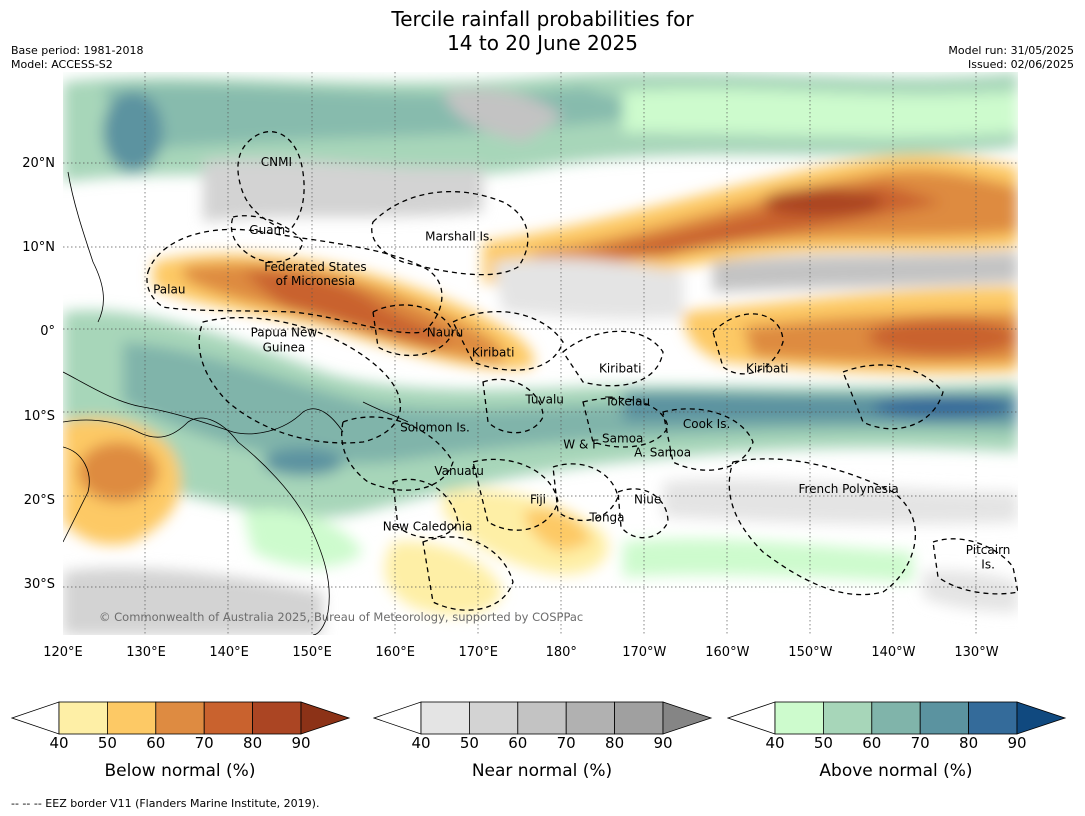  What do you see at coordinates (893, 652) in the screenshot?
I see `x-tick-label: 140°W` at bounding box center [893, 652].